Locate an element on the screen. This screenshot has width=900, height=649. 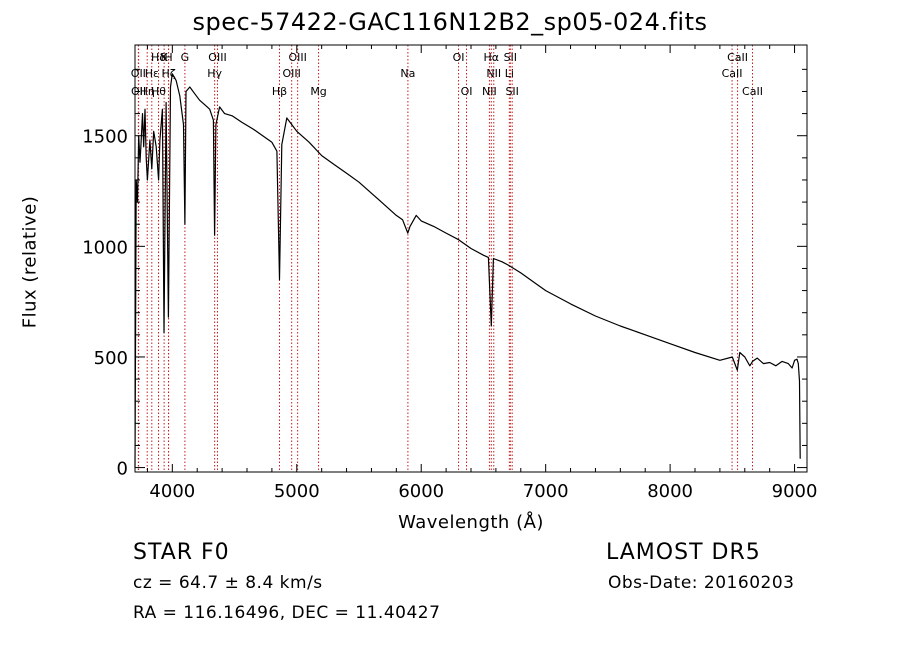
y-tick-label: 0 is located at coordinates (122, 469).